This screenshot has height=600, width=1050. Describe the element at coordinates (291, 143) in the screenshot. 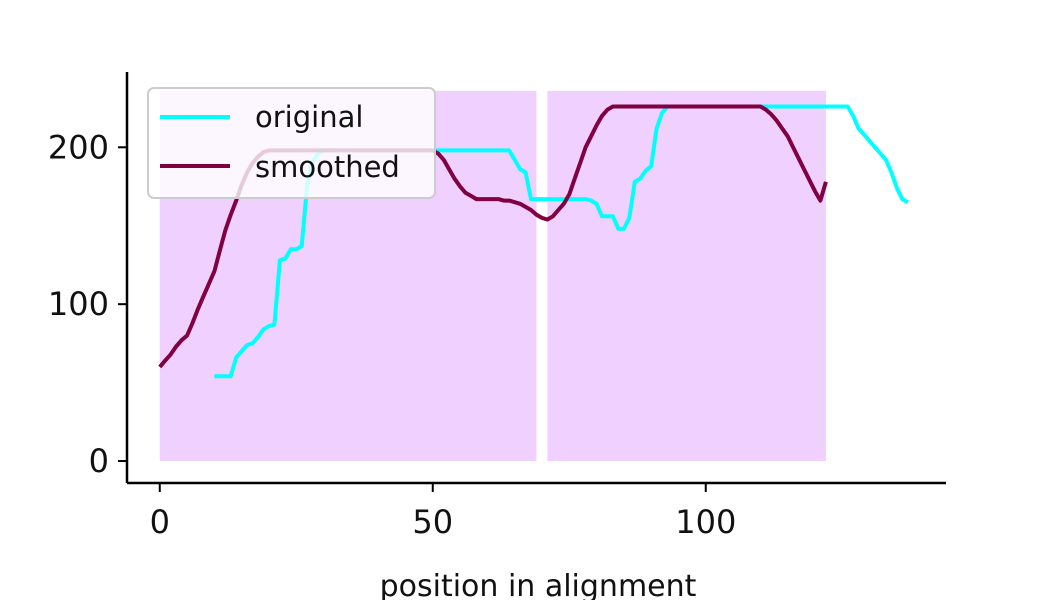

I see `legend: original smoothed` at that location.